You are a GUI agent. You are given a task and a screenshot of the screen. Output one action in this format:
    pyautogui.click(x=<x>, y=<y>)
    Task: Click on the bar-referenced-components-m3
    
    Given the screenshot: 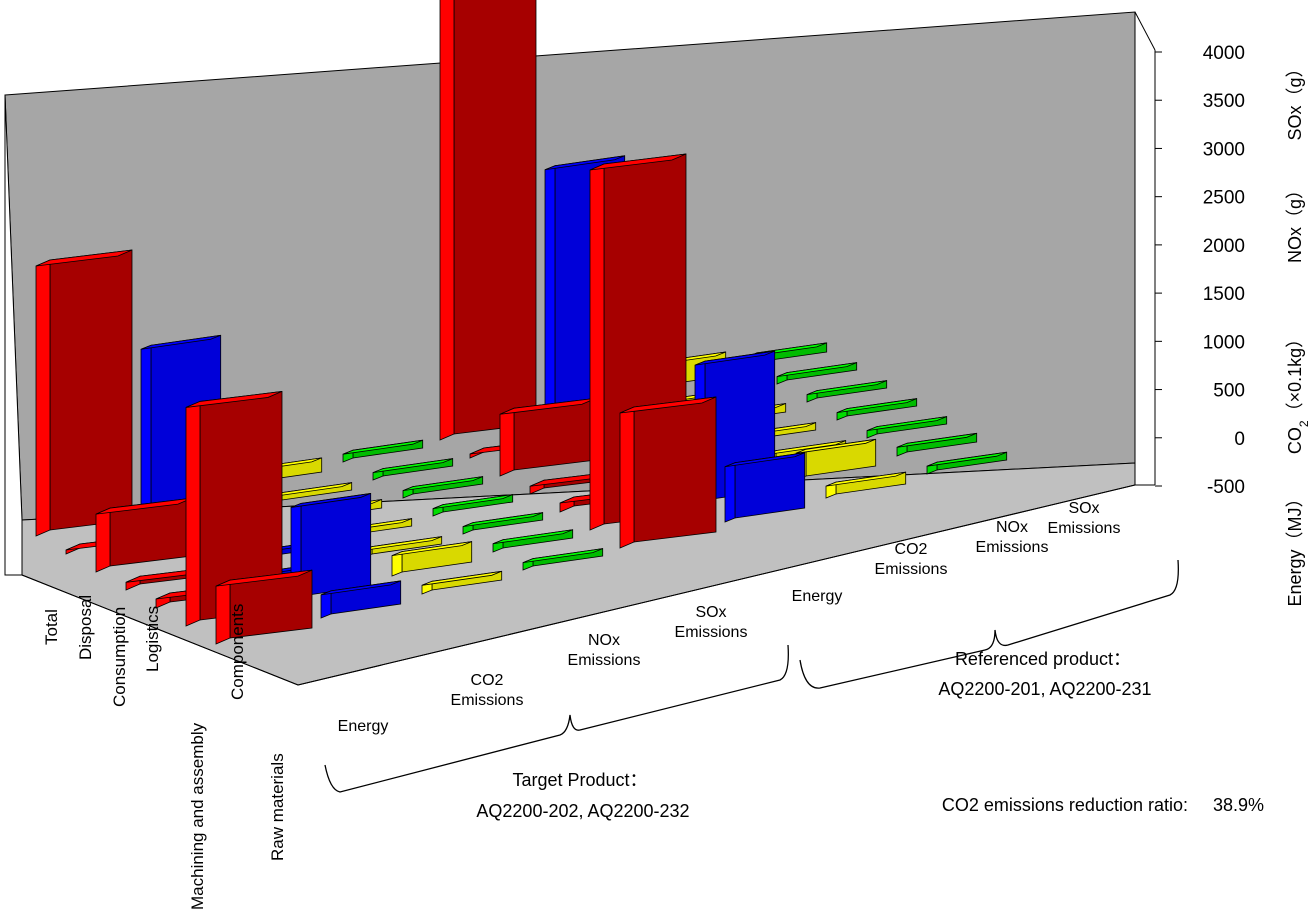 What is the action you would take?
    pyautogui.click(x=937, y=444)
    